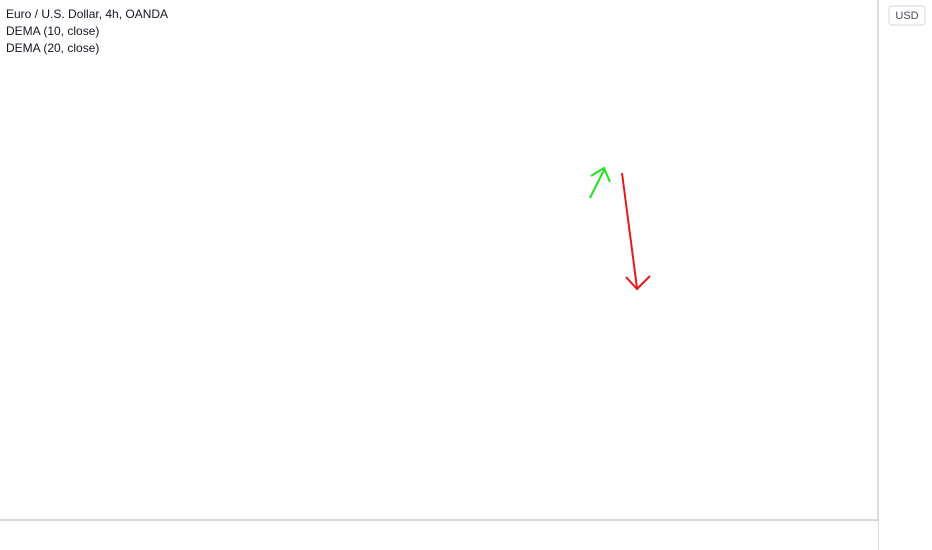 This screenshot has height=550, width=932. What do you see at coordinates (905, 275) in the screenshot?
I see `price-axis` at bounding box center [905, 275].